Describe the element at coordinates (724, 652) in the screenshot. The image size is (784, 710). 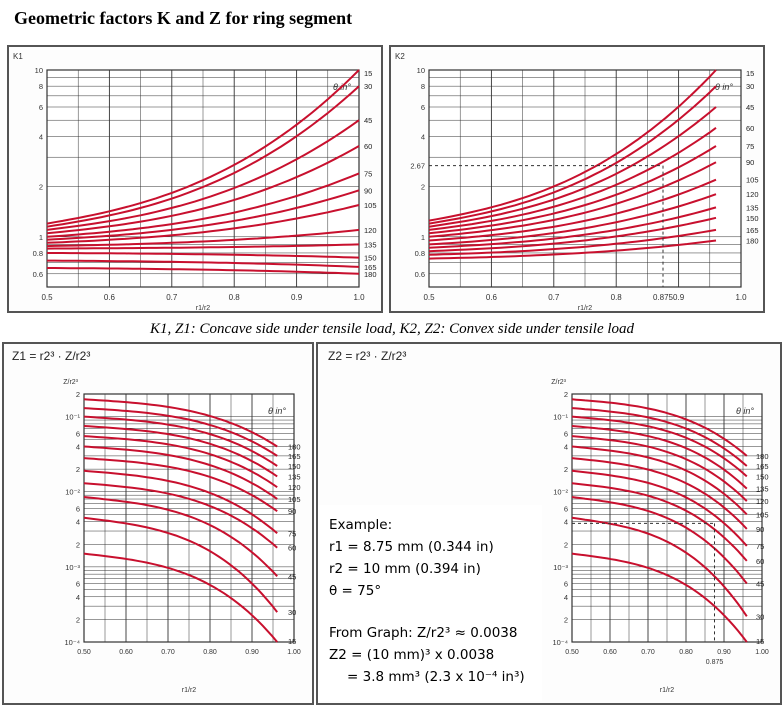
I see `x-tick-label: 0.90` at that location.